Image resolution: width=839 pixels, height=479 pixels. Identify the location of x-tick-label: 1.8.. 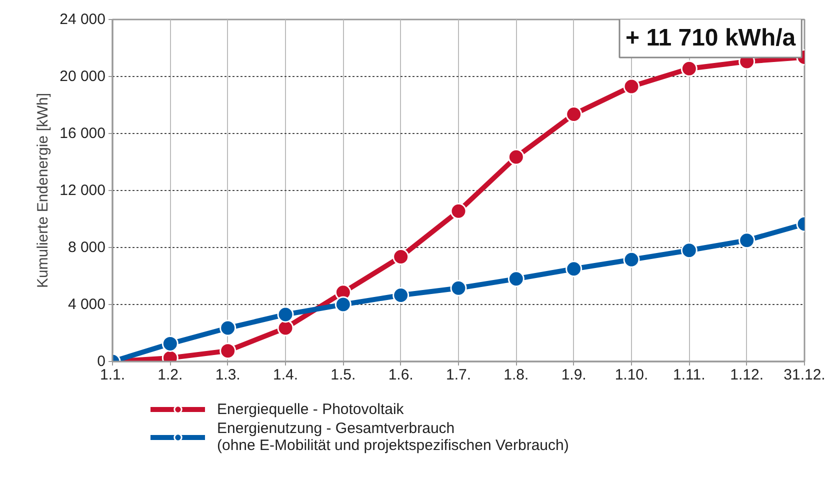
(516, 375).